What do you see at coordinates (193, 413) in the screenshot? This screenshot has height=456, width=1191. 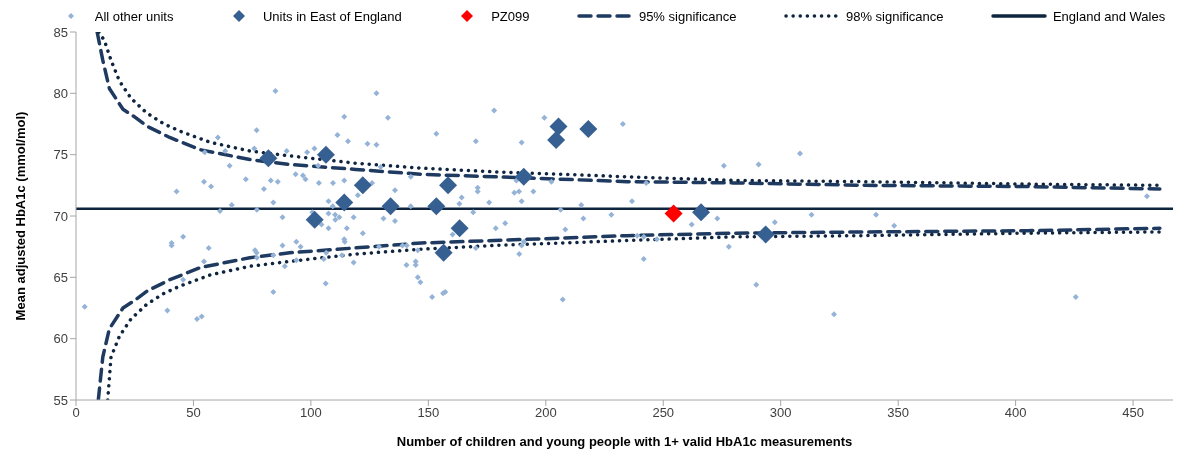 I see `x-tick-label: 50` at bounding box center [193, 413].